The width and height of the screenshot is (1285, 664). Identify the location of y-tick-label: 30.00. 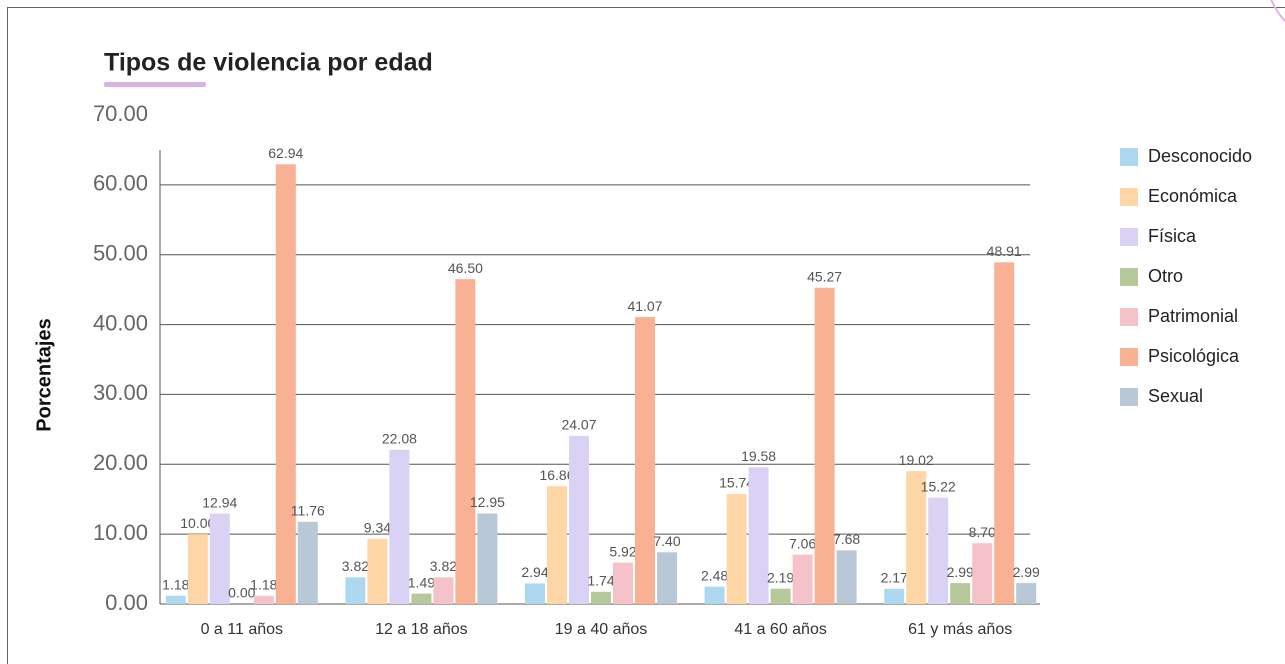
(120, 392).